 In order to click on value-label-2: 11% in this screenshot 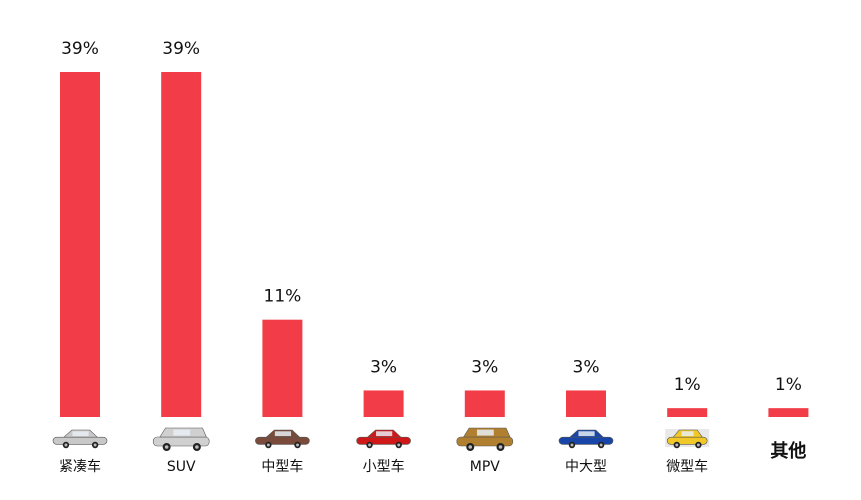, I will do `click(283, 297)`.